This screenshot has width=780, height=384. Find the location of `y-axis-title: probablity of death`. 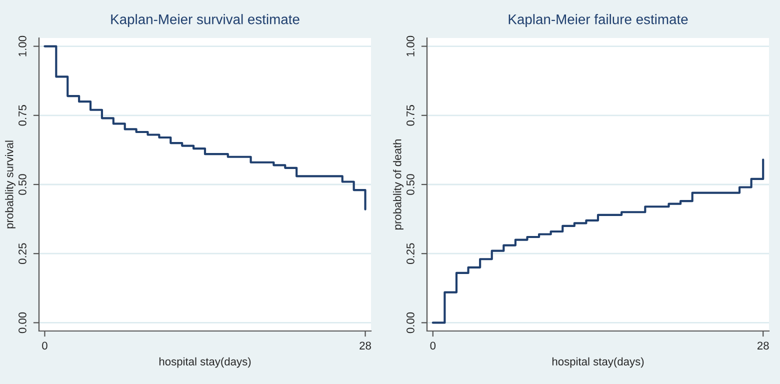

y-axis-title: probablity of death is located at coordinates (398, 185).